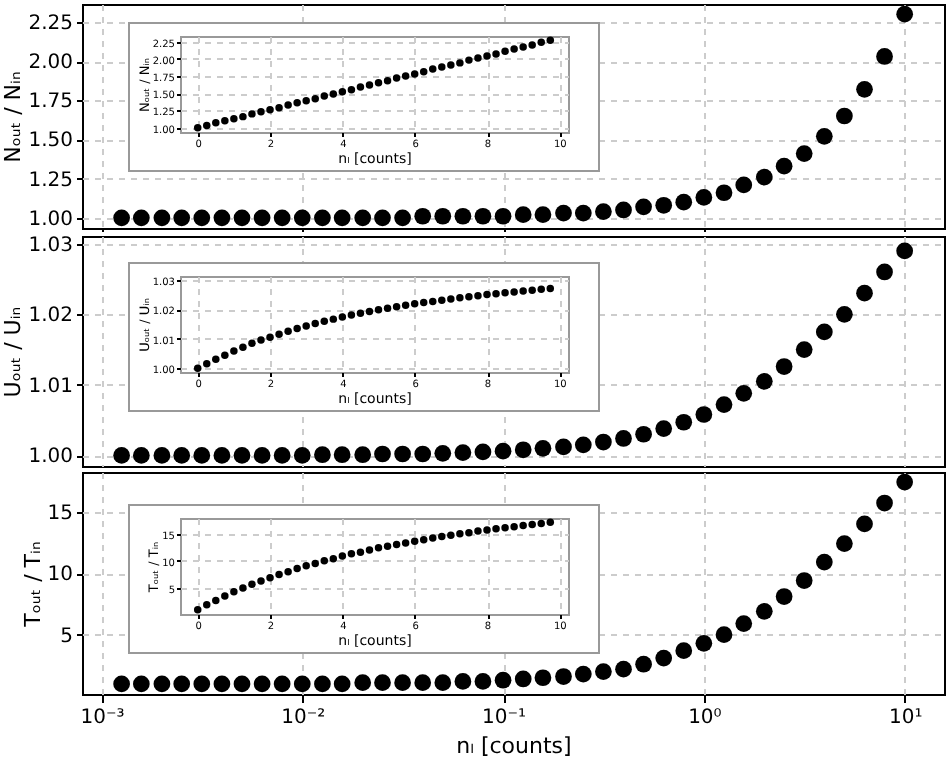 This screenshot has width=948, height=758. What do you see at coordinates (50, 141) in the screenshot?
I see `y-tick-label: 1.50` at bounding box center [50, 141].